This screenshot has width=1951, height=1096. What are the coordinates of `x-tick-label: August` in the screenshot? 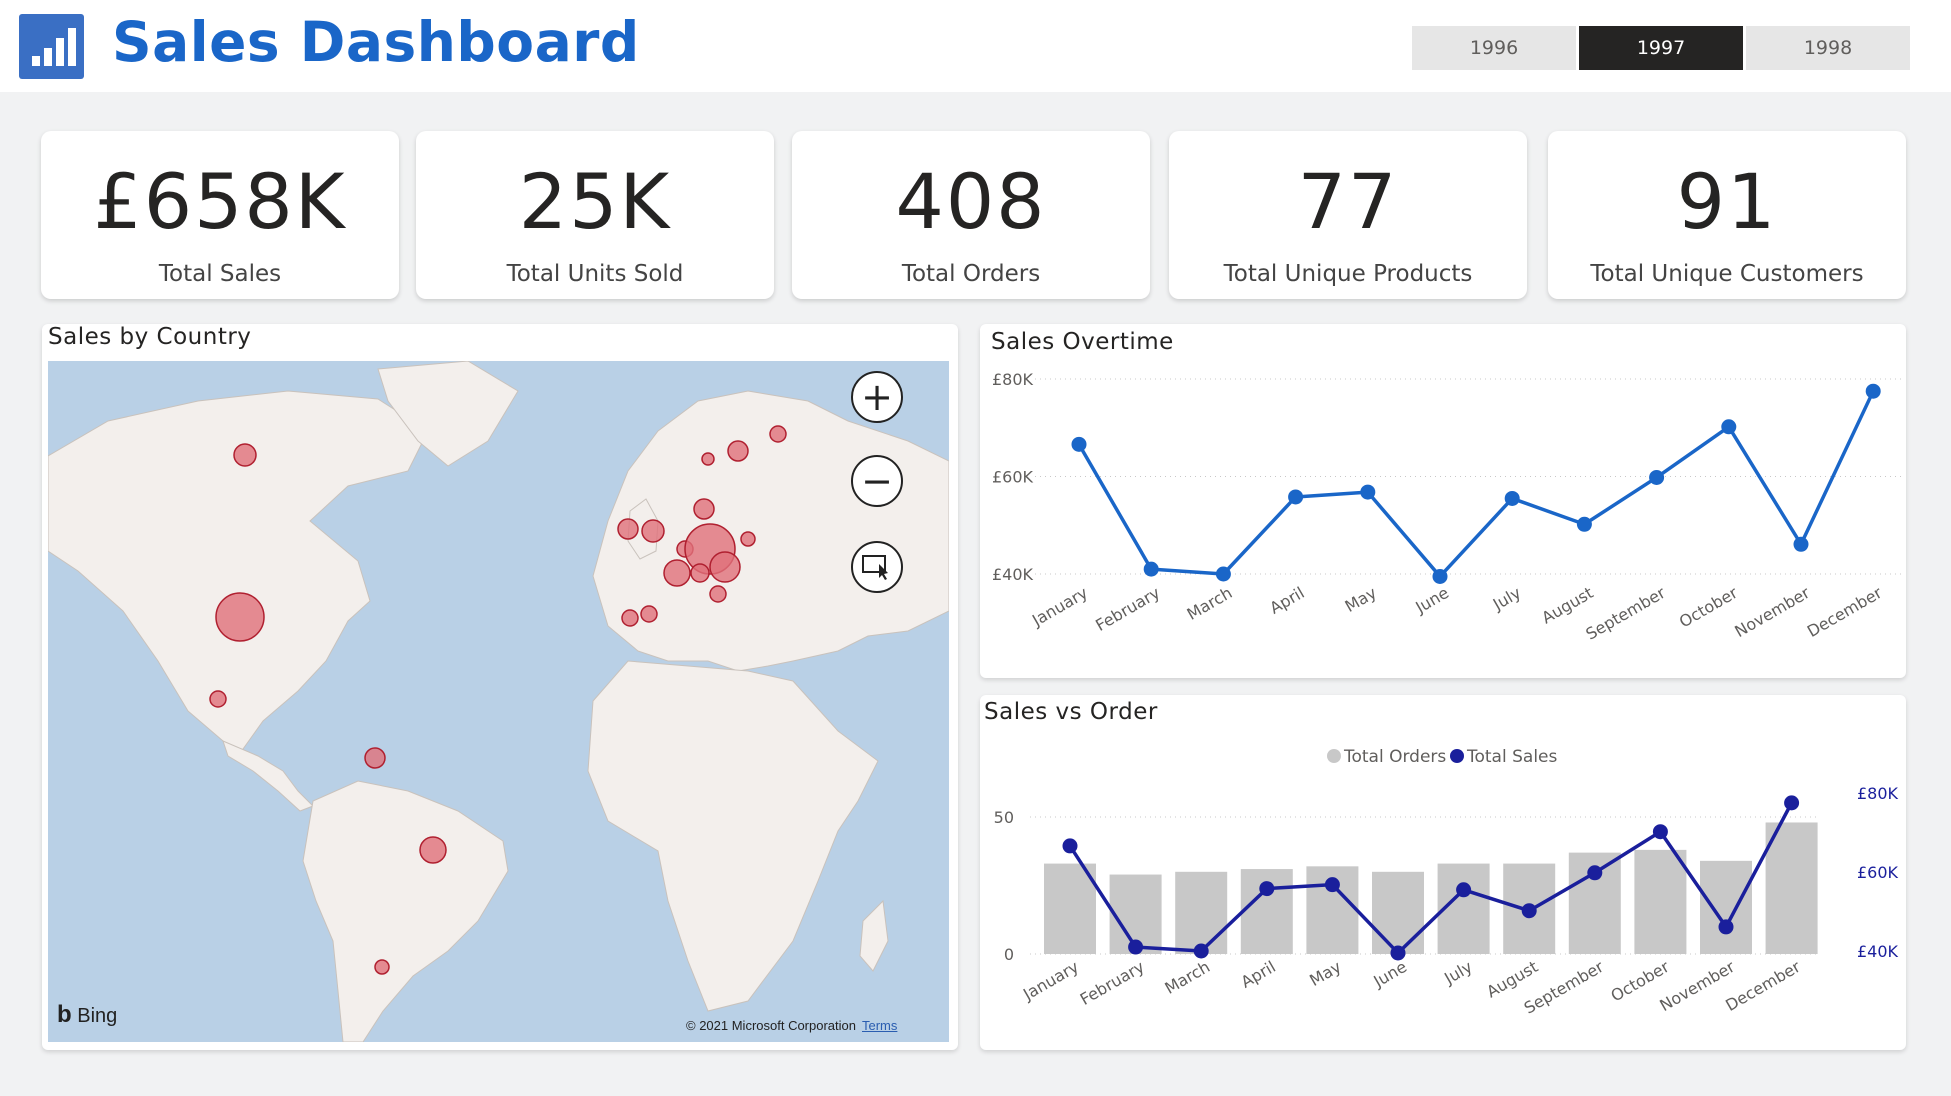 It's located at (1567, 605).